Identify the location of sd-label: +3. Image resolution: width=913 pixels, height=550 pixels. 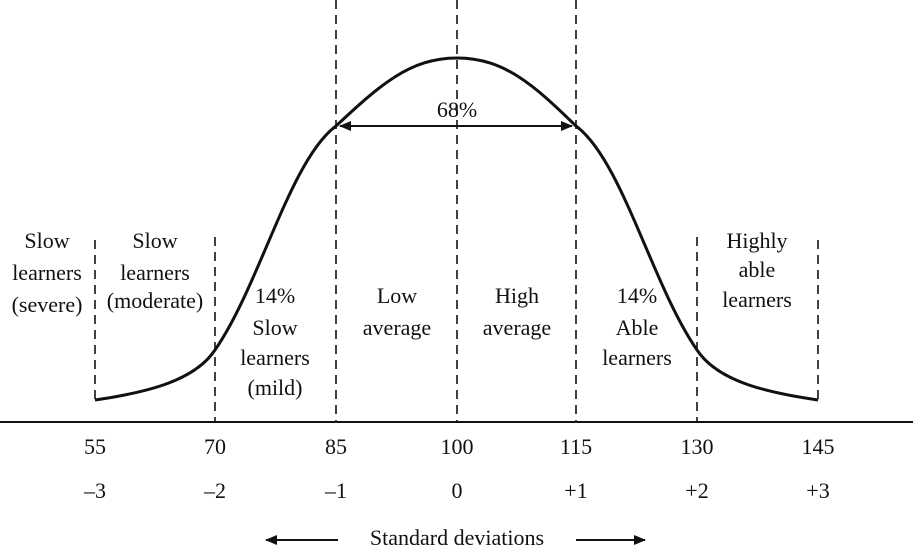
(817, 490).